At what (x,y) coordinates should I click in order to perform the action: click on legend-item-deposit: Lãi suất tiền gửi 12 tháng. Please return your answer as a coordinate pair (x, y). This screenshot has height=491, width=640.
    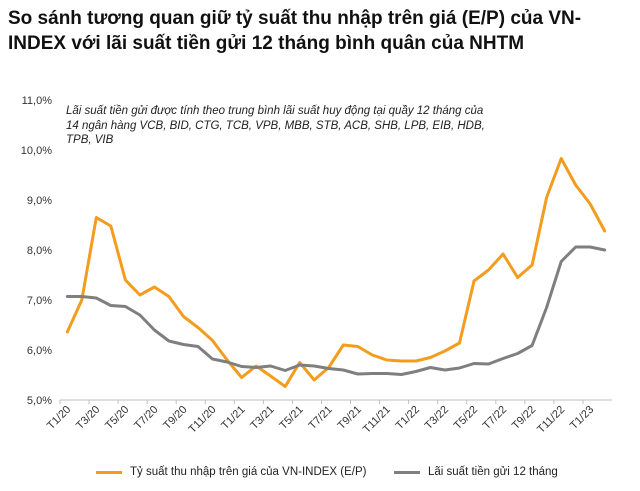
    Looking at the image, I should click on (476, 472).